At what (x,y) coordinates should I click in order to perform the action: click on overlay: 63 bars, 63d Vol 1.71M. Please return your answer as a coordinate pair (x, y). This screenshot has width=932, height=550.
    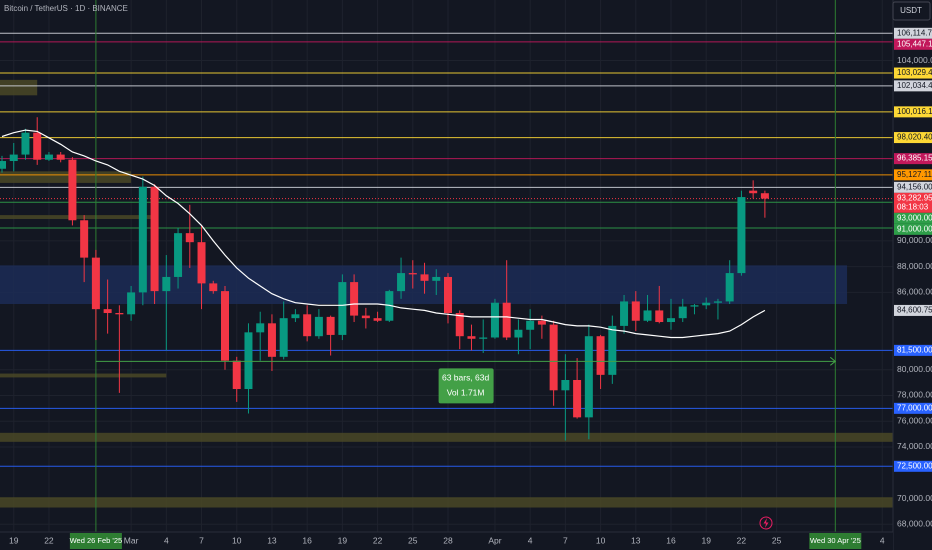
    Looking at the image, I should click on (466, 380).